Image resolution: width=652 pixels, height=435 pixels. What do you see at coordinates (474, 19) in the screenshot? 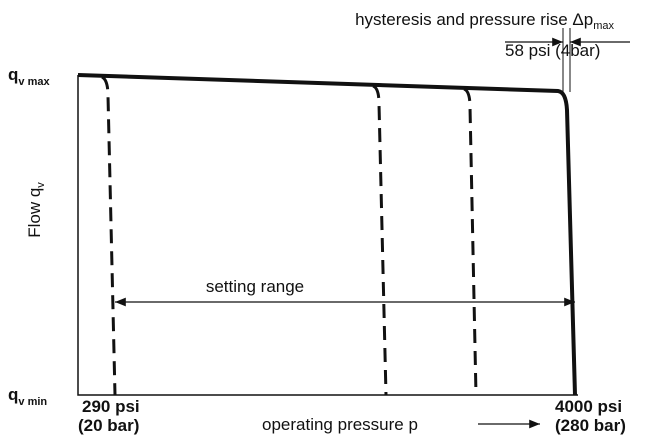
I see `annotation-text: hysteresis and pressure rise Δp` at bounding box center [474, 19].